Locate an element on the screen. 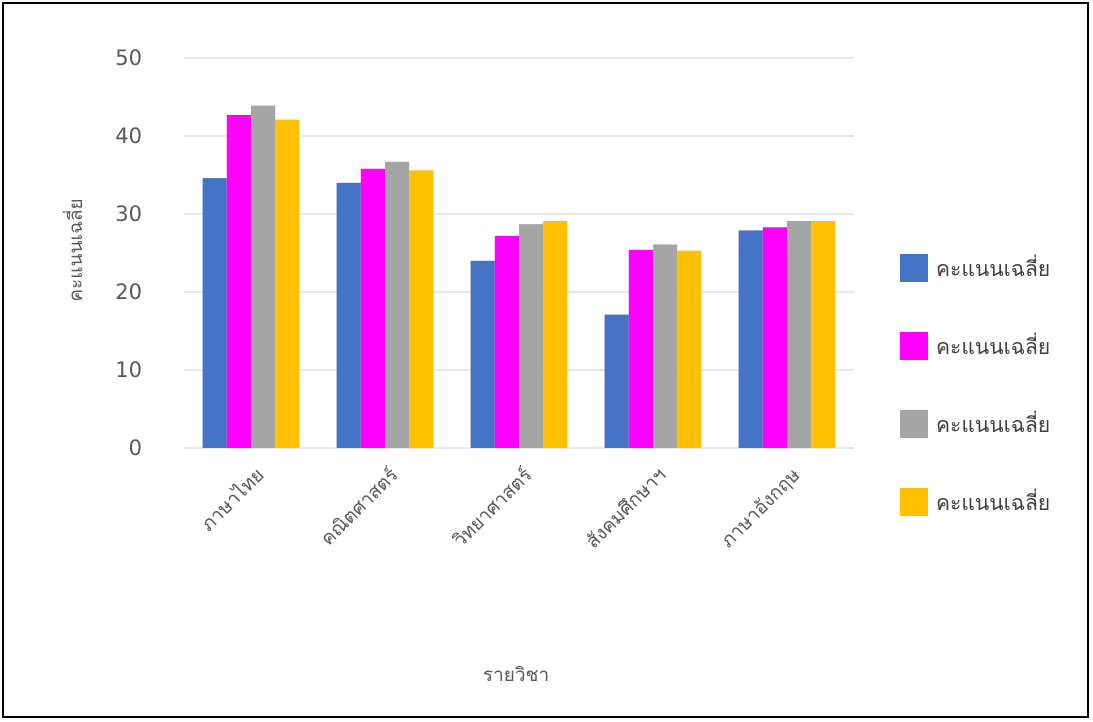 This screenshot has height=722, width=1093. y-tick-labels: 0 10 20 30 40 50 is located at coordinates (128, 253).